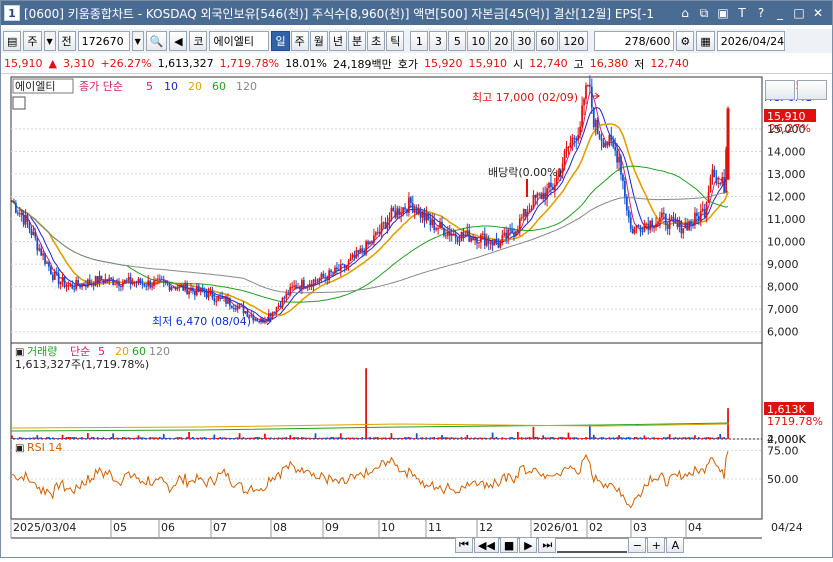  What do you see at coordinates (126, 63) in the screenshot?
I see `price-change-pct: +26.27%` at bounding box center [126, 63].